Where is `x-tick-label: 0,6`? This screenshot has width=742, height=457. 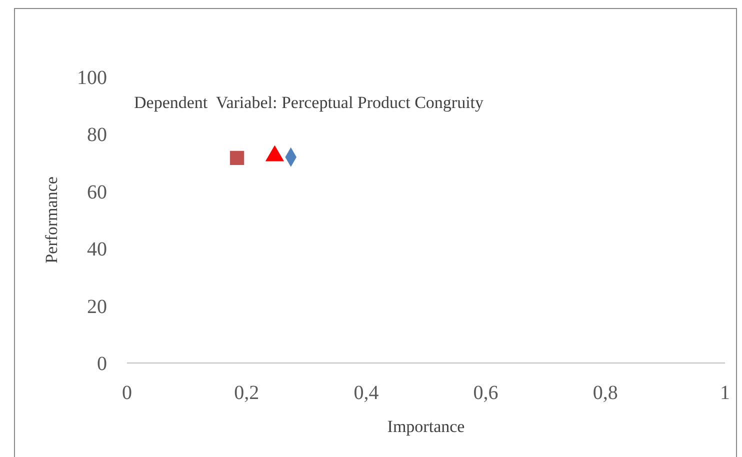
x-tick-label: 0,6 is located at coordinates (485, 393).